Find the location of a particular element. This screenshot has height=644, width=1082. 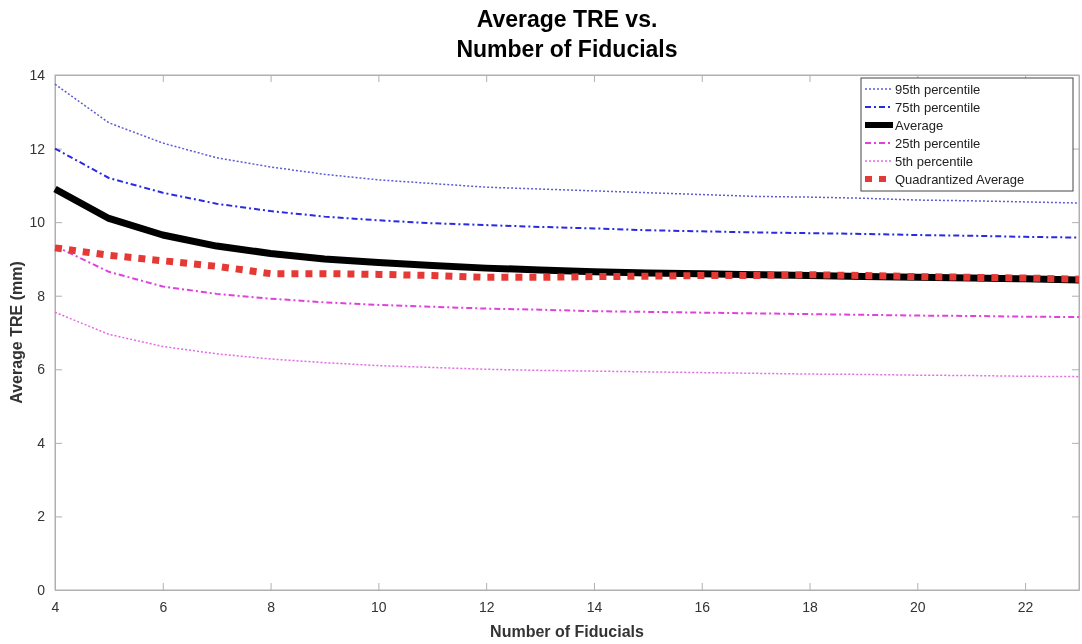

y-tick-label: 6 is located at coordinates (41, 369).